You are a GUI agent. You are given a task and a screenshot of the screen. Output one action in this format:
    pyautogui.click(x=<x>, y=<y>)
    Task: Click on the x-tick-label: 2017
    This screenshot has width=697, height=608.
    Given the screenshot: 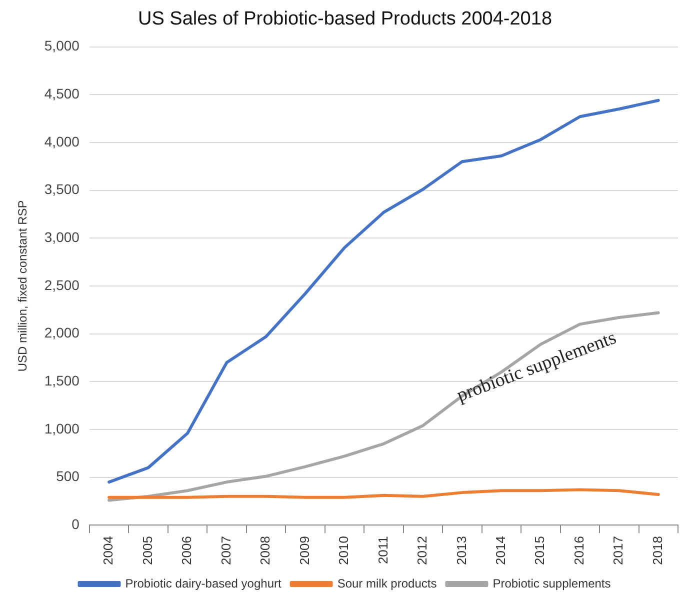 What is the action you would take?
    pyautogui.click(x=618, y=550)
    